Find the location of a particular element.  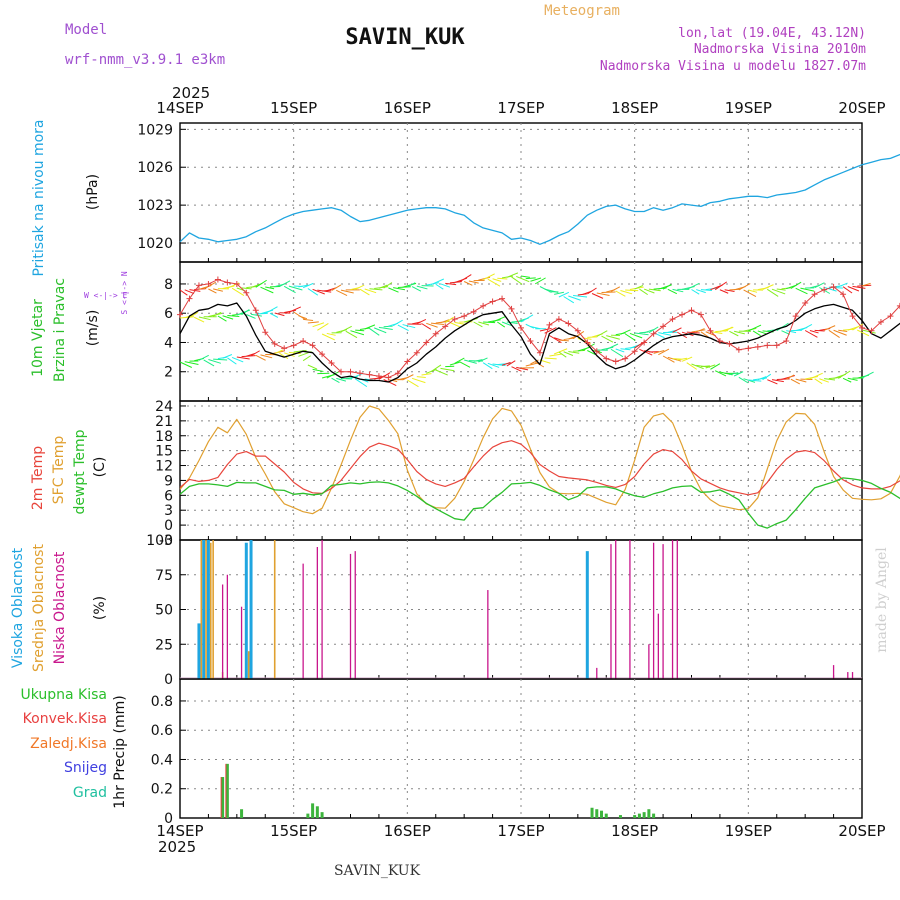

model-label: Model is located at coordinates (86, 30).